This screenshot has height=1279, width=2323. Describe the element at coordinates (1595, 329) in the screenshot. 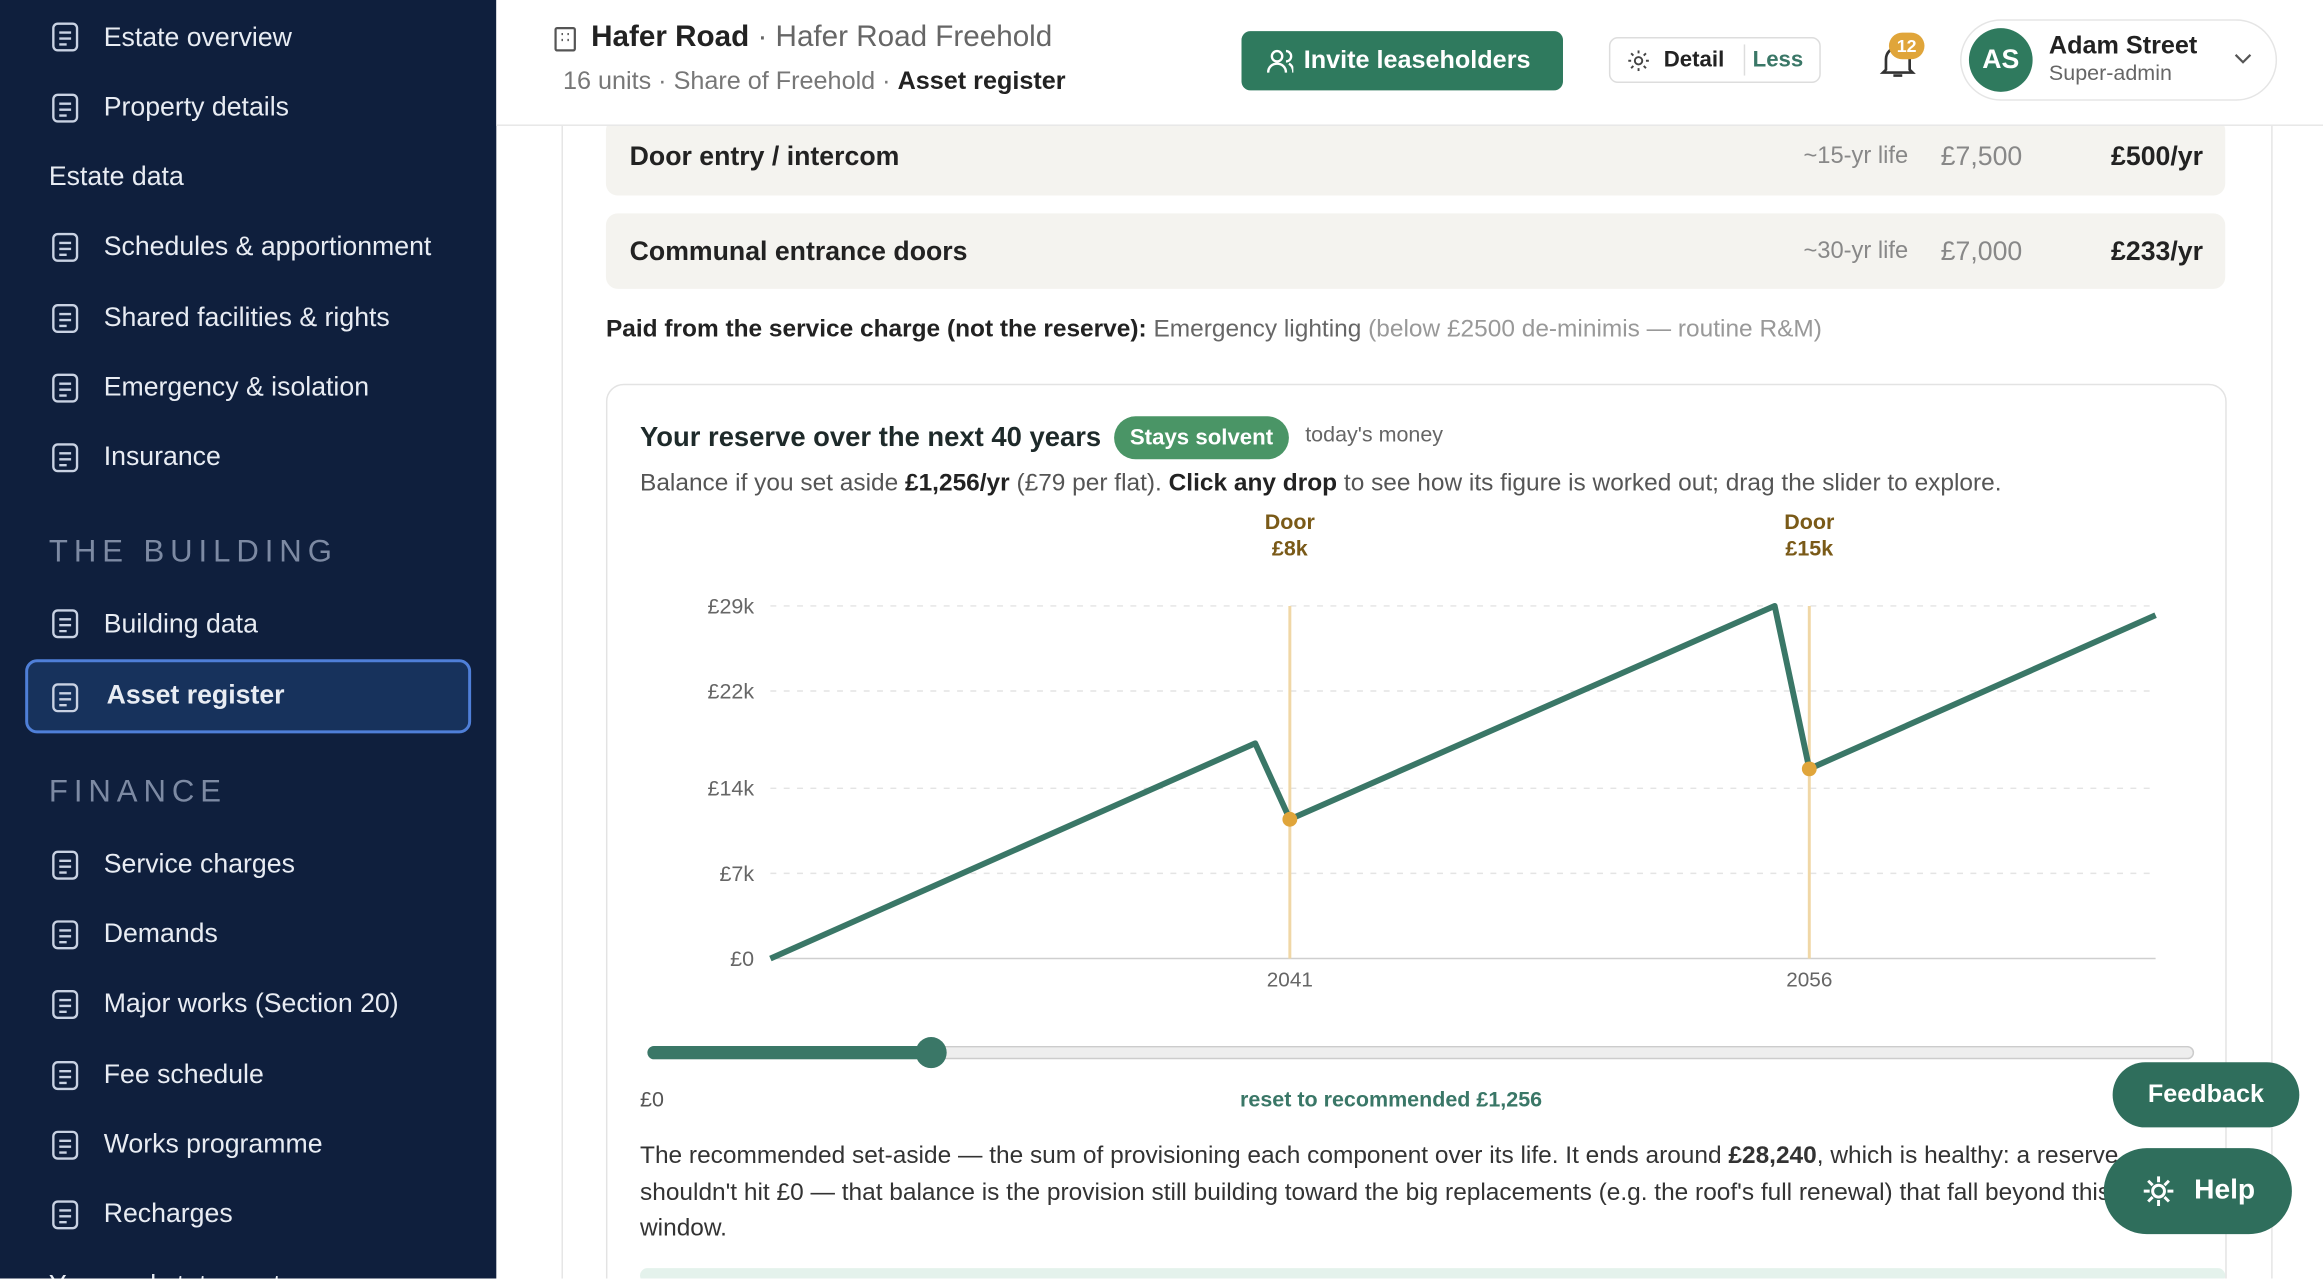

I see `note-detail: (below £2500 de-minimis — routine R&M)` at that location.